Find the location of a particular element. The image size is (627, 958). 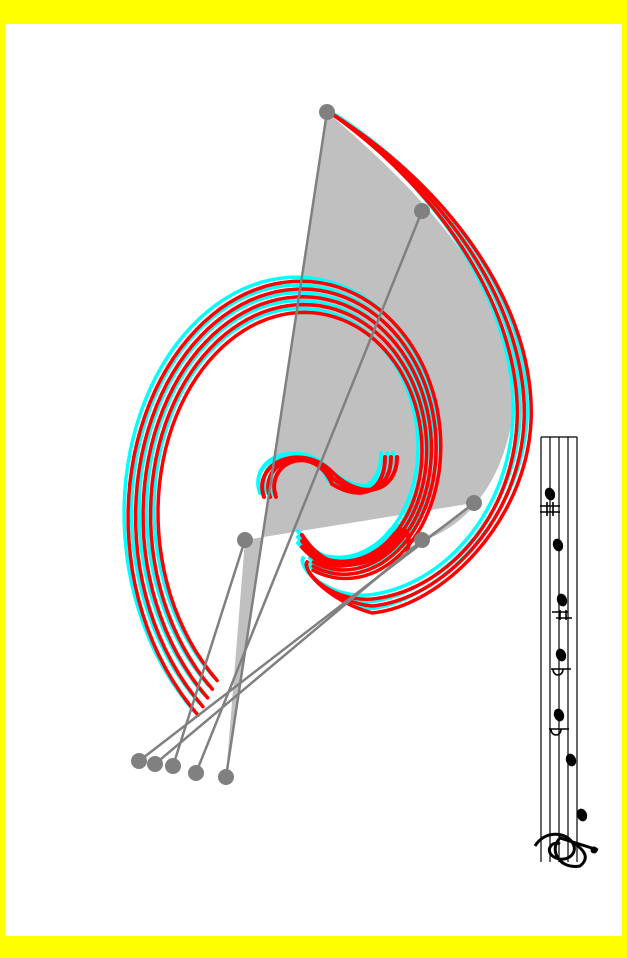

natural-icon is located at coordinates (562, 615).